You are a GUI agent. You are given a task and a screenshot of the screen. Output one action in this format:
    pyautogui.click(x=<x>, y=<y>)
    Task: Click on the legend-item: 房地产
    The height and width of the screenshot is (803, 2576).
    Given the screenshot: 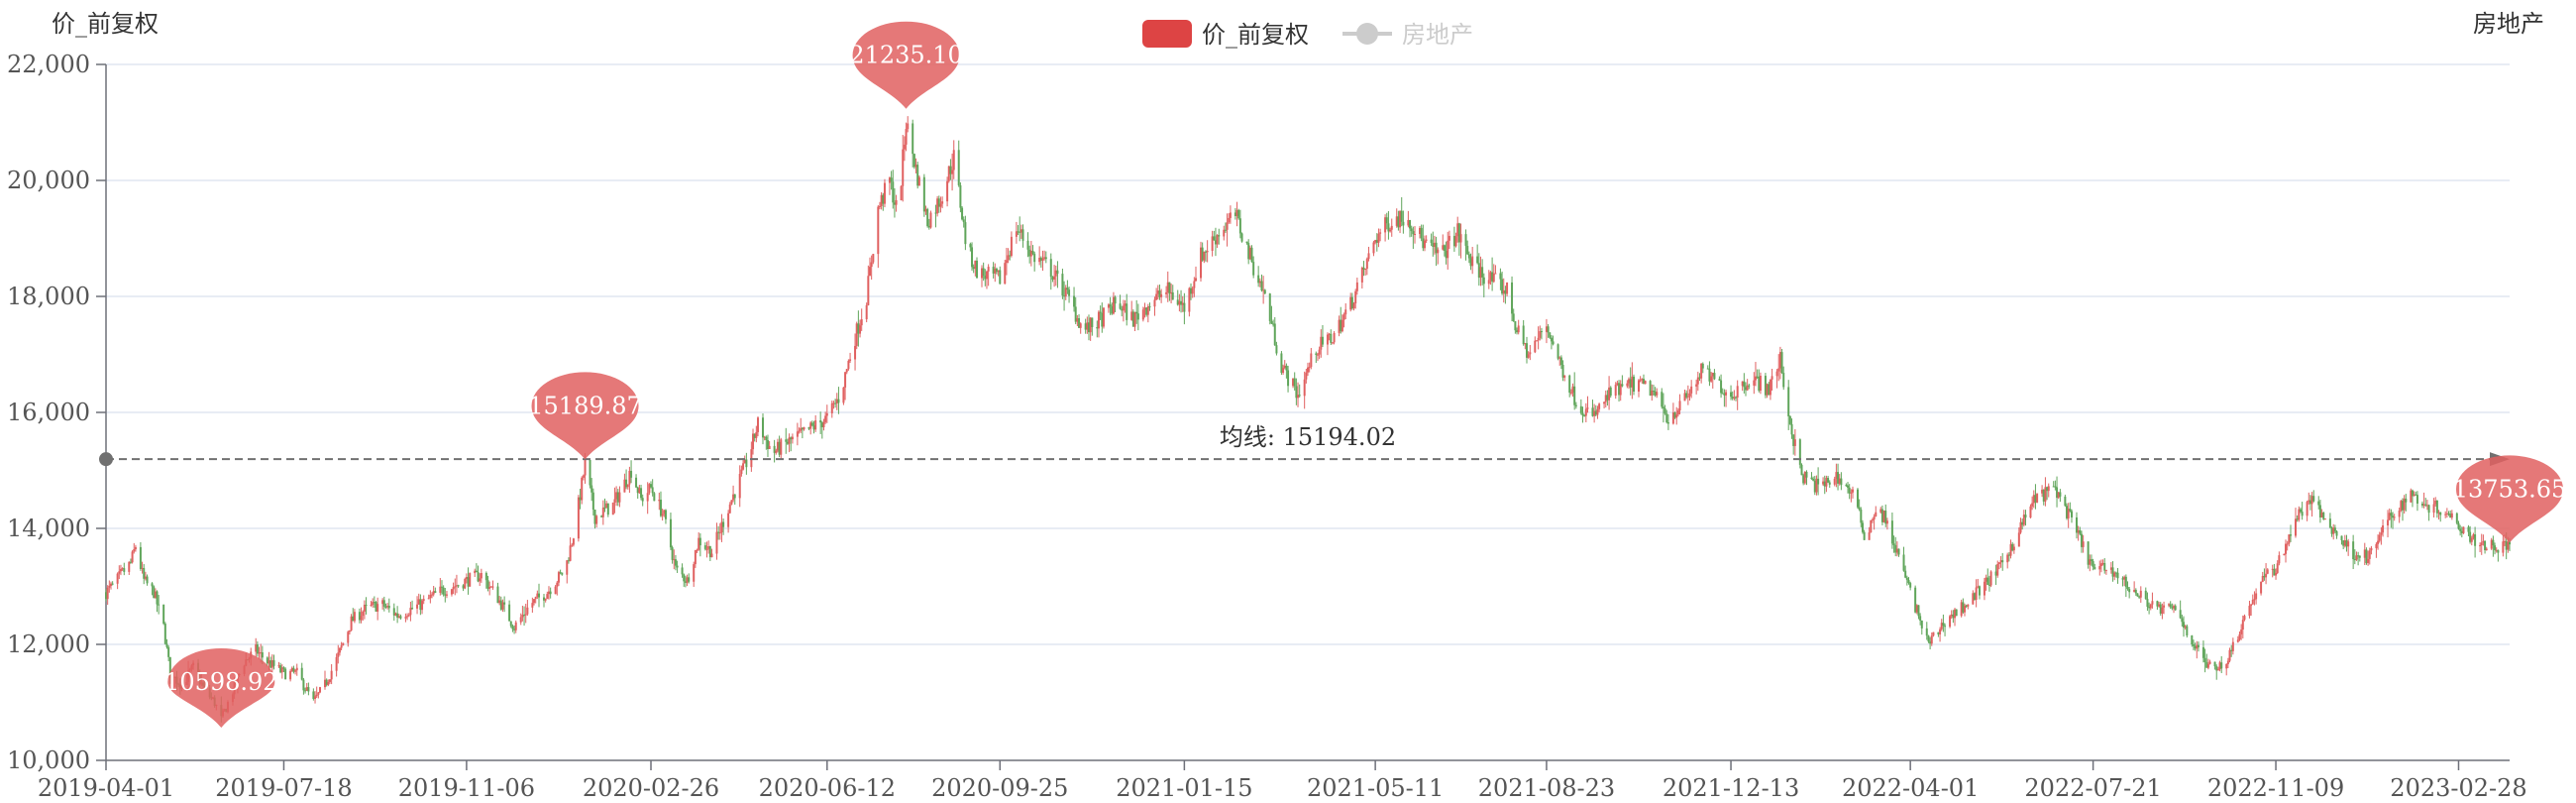 What is the action you would take?
    pyautogui.click(x=1407, y=35)
    